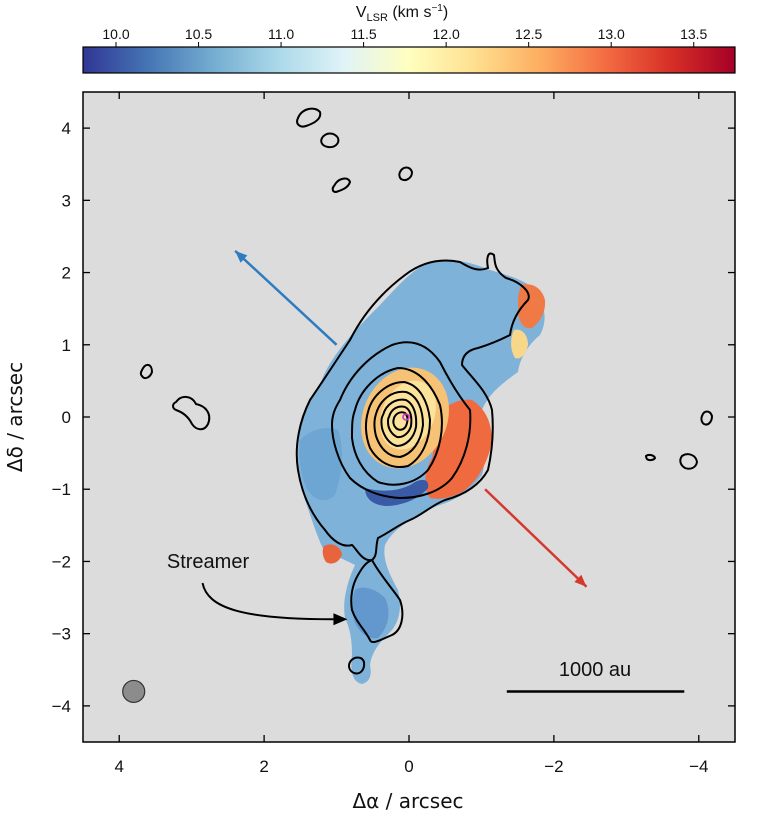 The height and width of the screenshot is (815, 768). Describe the element at coordinates (66, 417) in the screenshot. I see `y-tick-label: 0` at that location.